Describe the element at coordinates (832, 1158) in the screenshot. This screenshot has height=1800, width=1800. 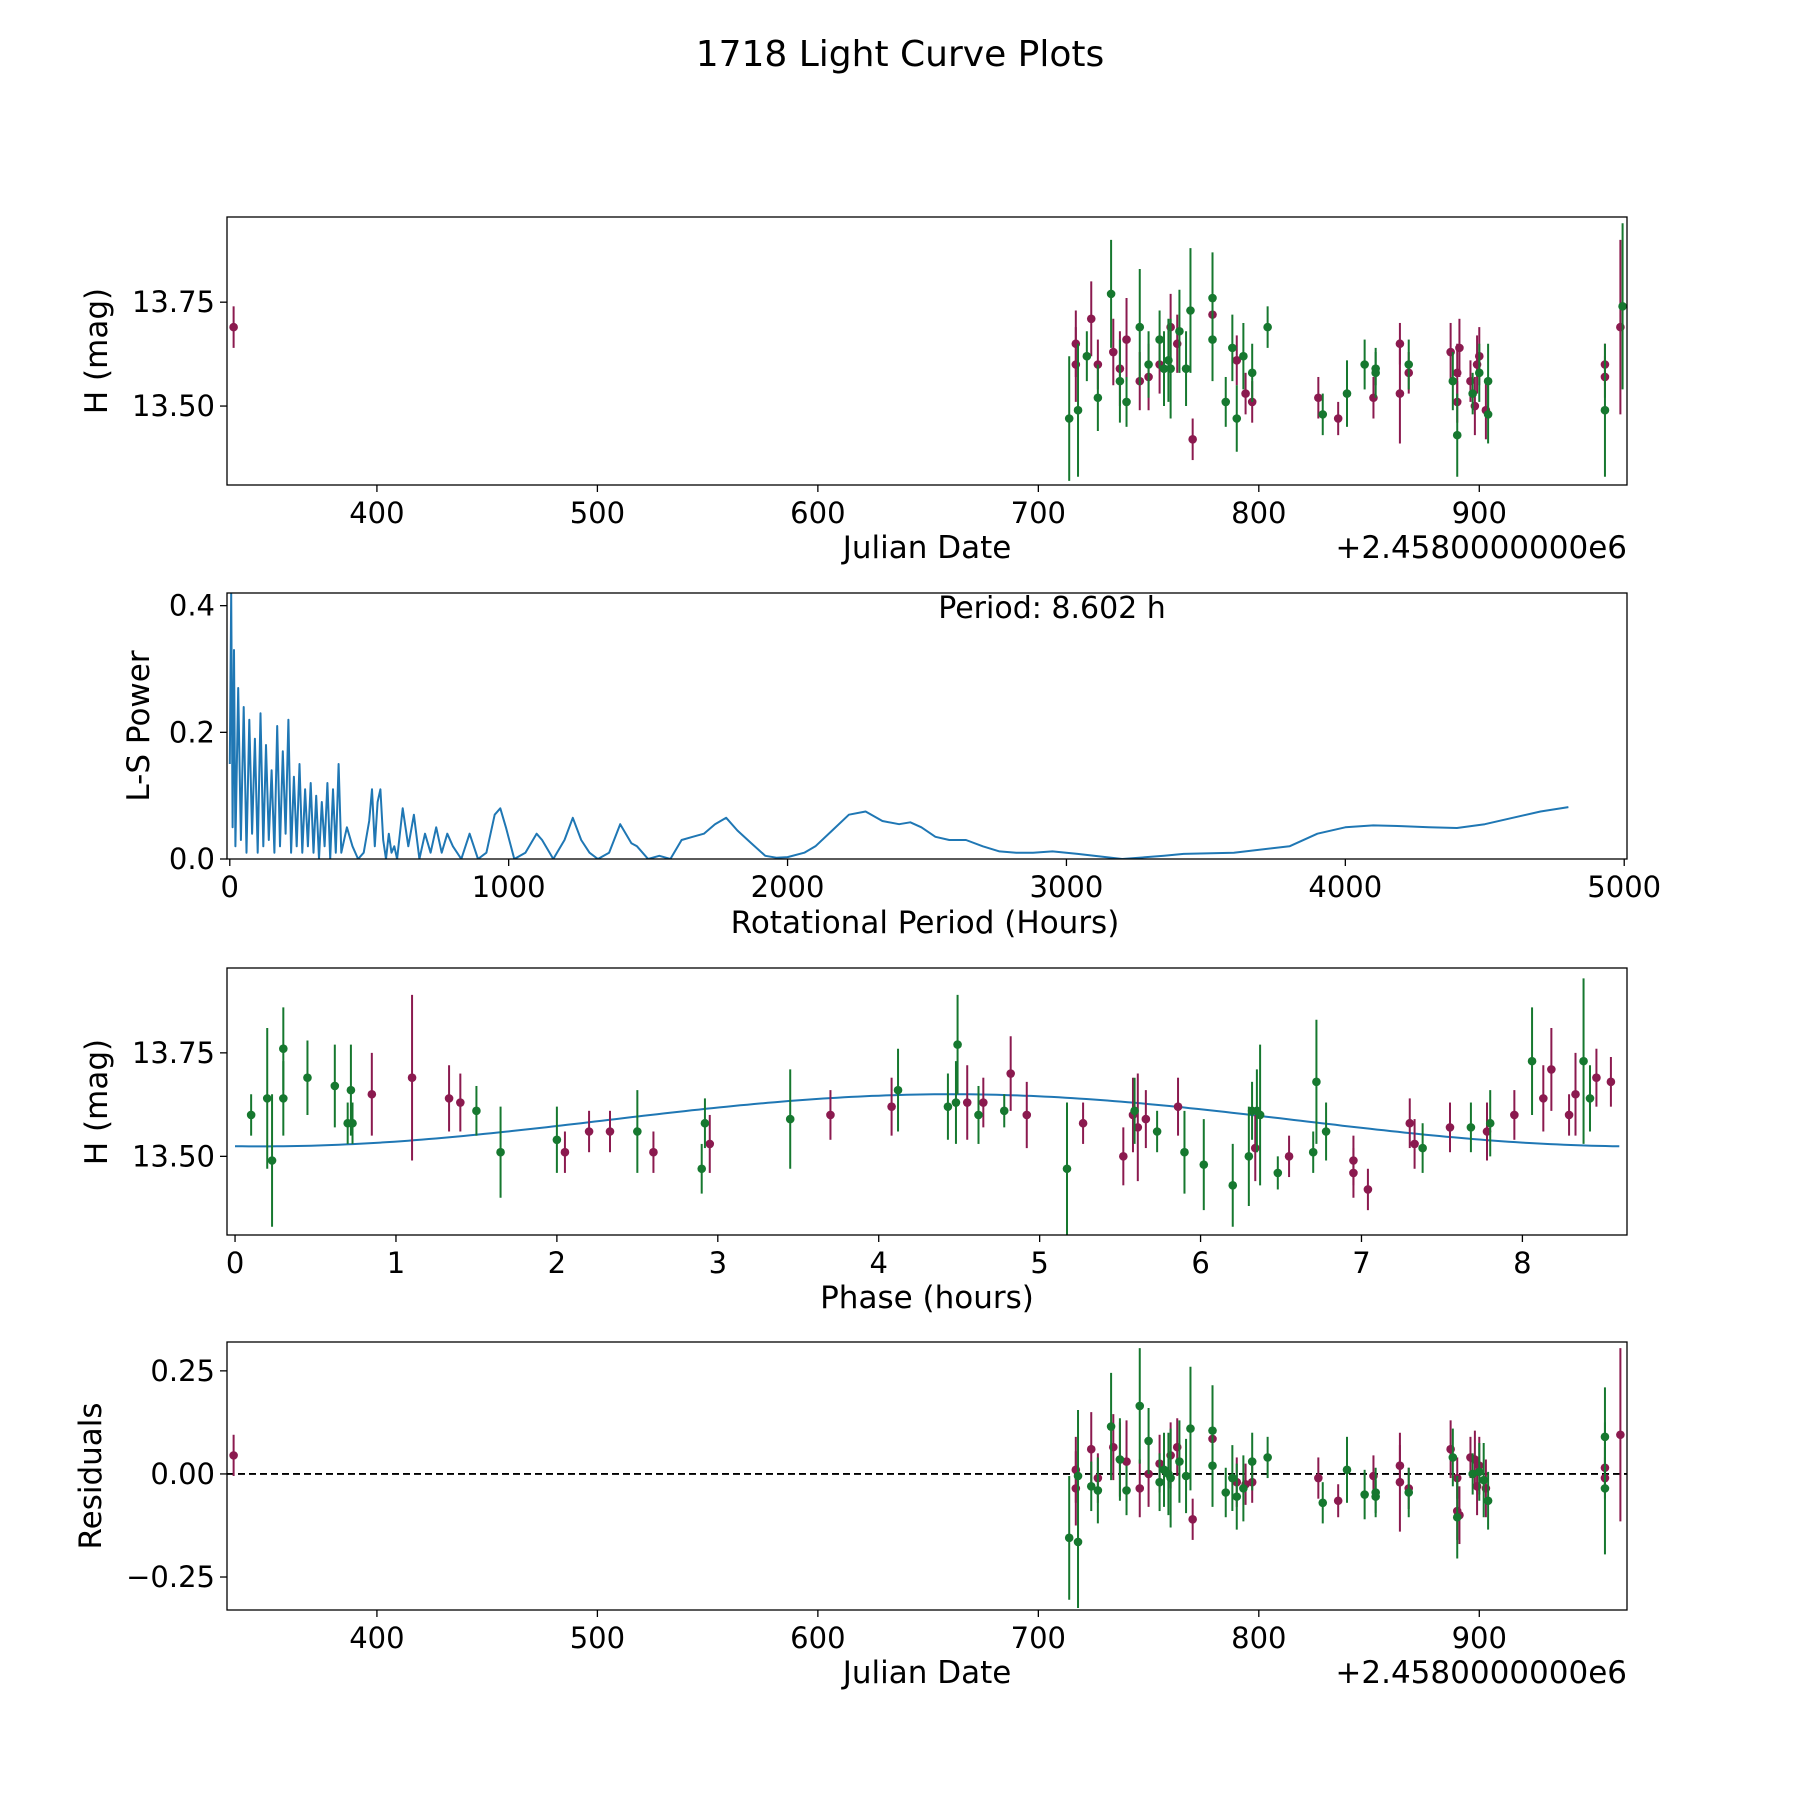
I see `phased-light-curve-ticks: 0 1 2 3 4 5 6 7 8 13.50 13.75` at that location.